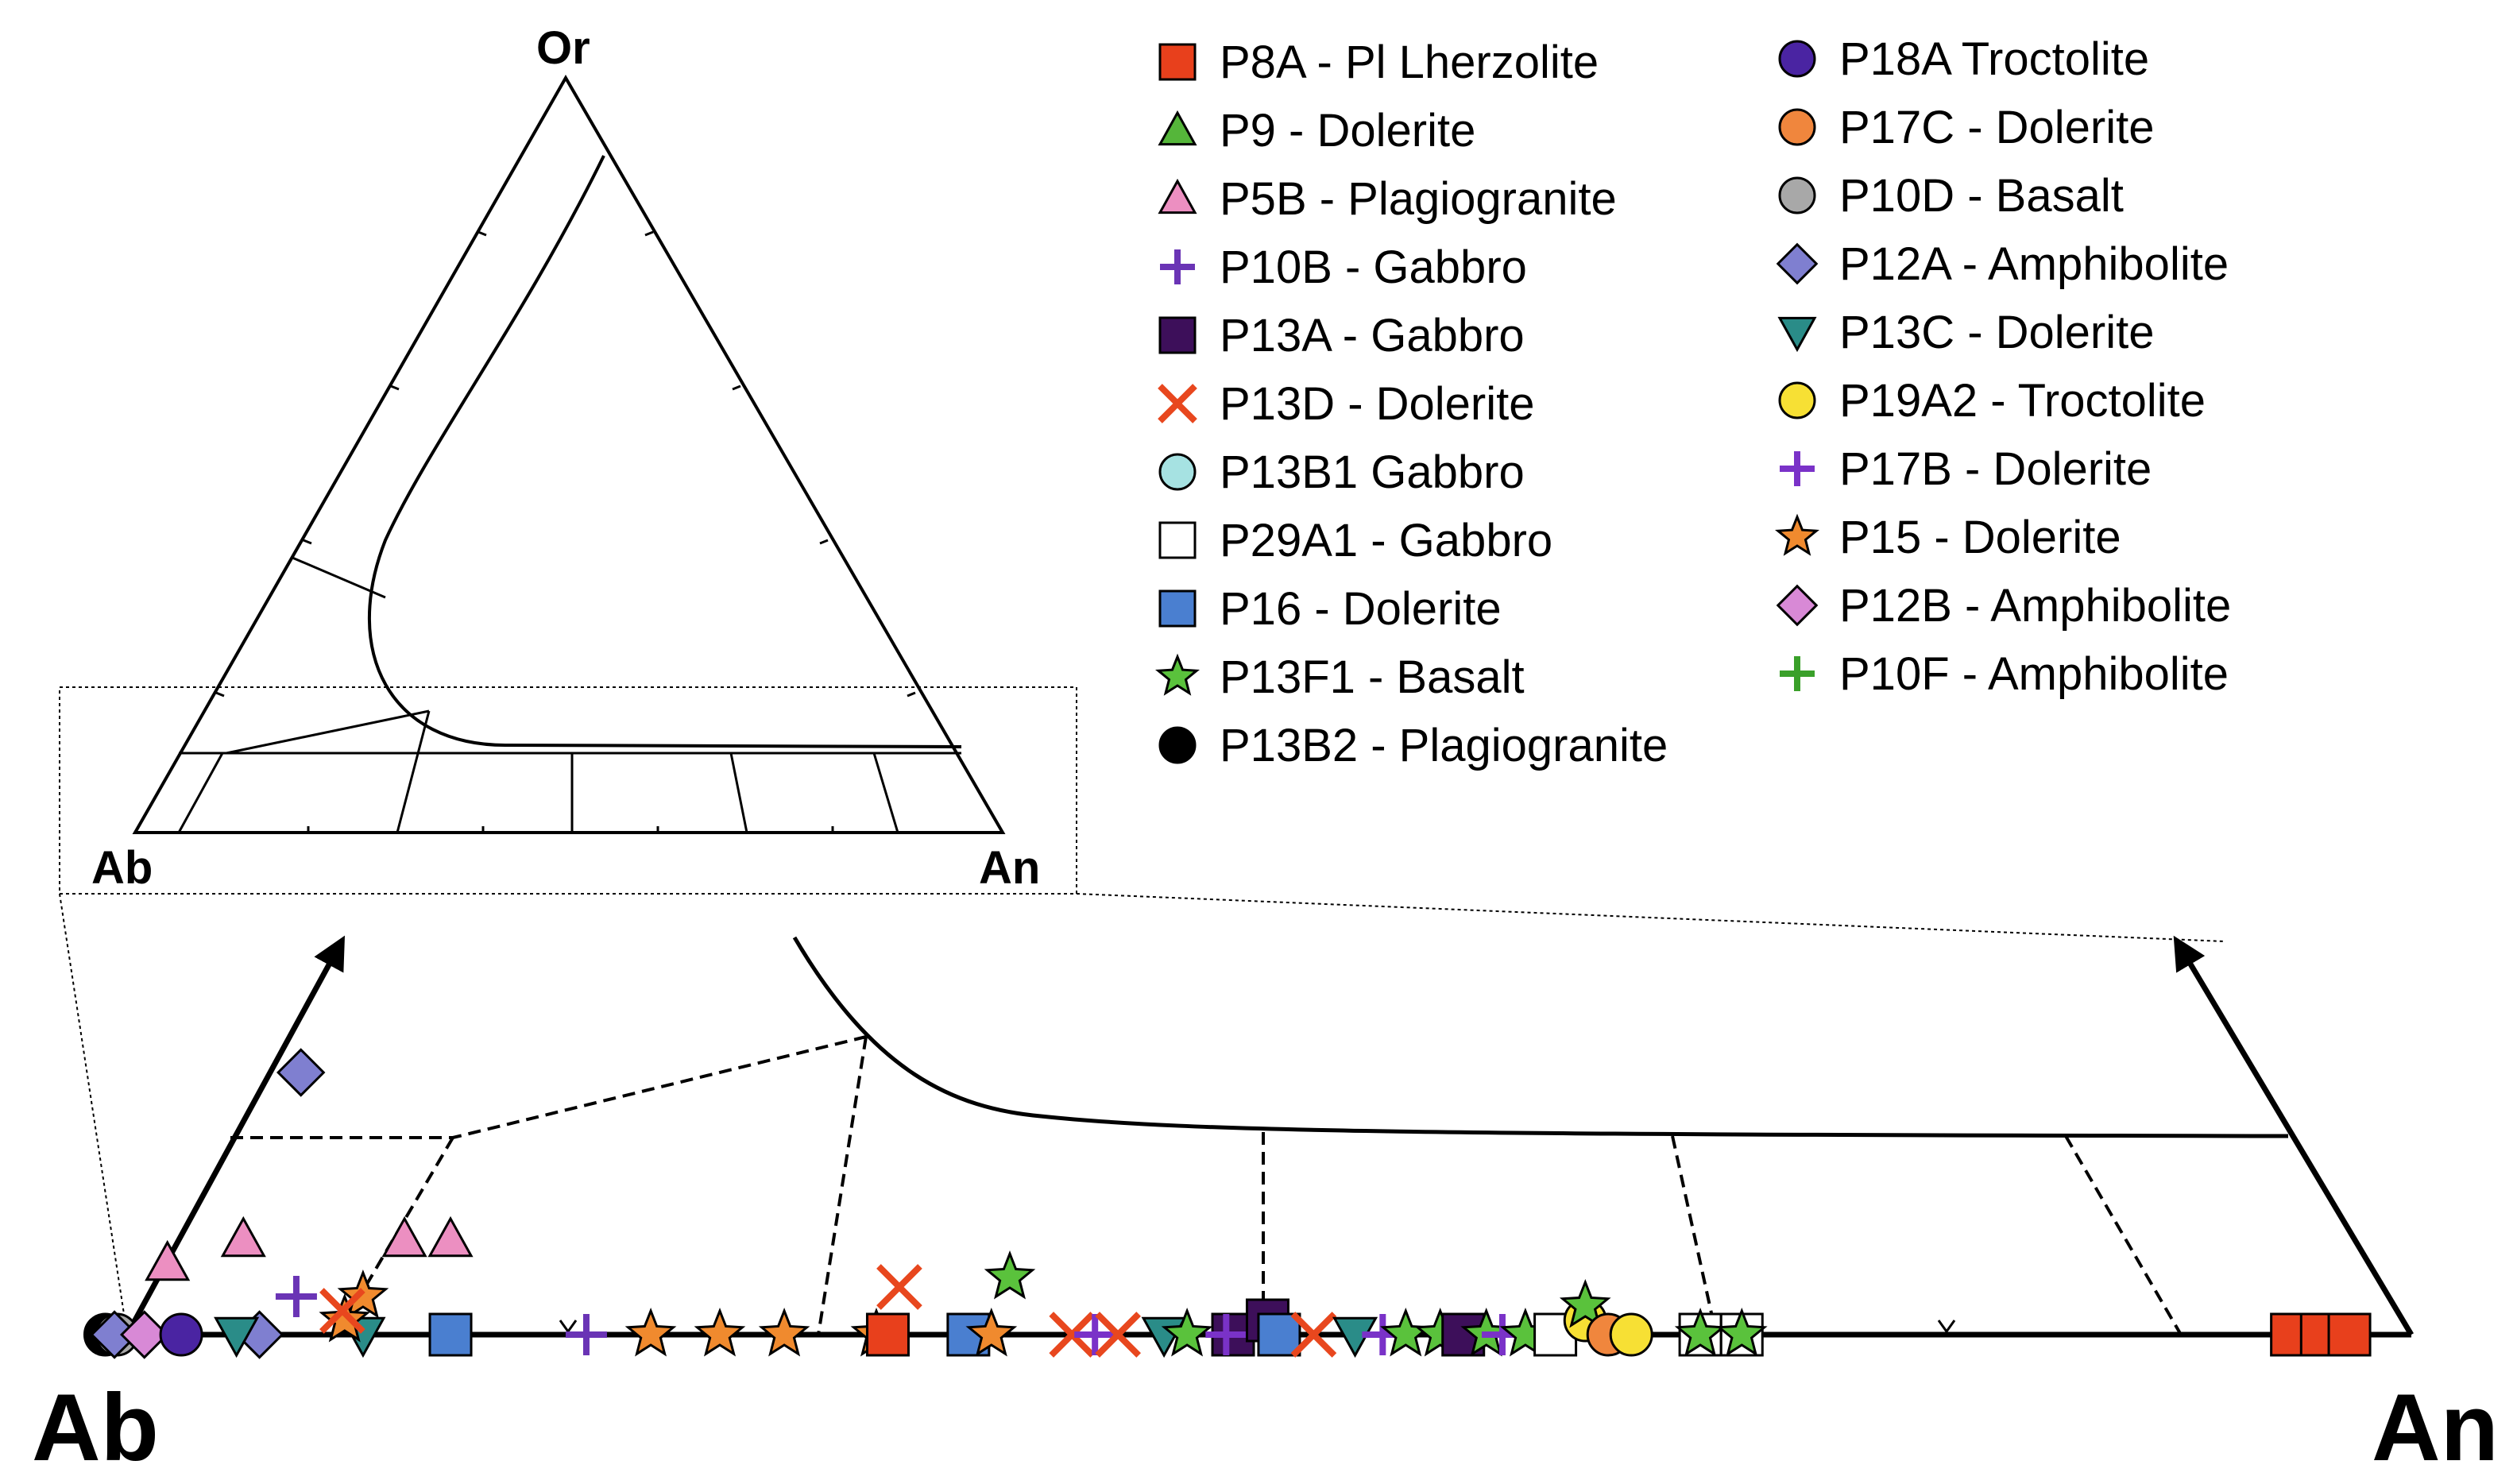  What do you see at coordinates (2003, 606) in the screenshot?
I see `legend-item: P12B - Amphibolite` at bounding box center [2003, 606].